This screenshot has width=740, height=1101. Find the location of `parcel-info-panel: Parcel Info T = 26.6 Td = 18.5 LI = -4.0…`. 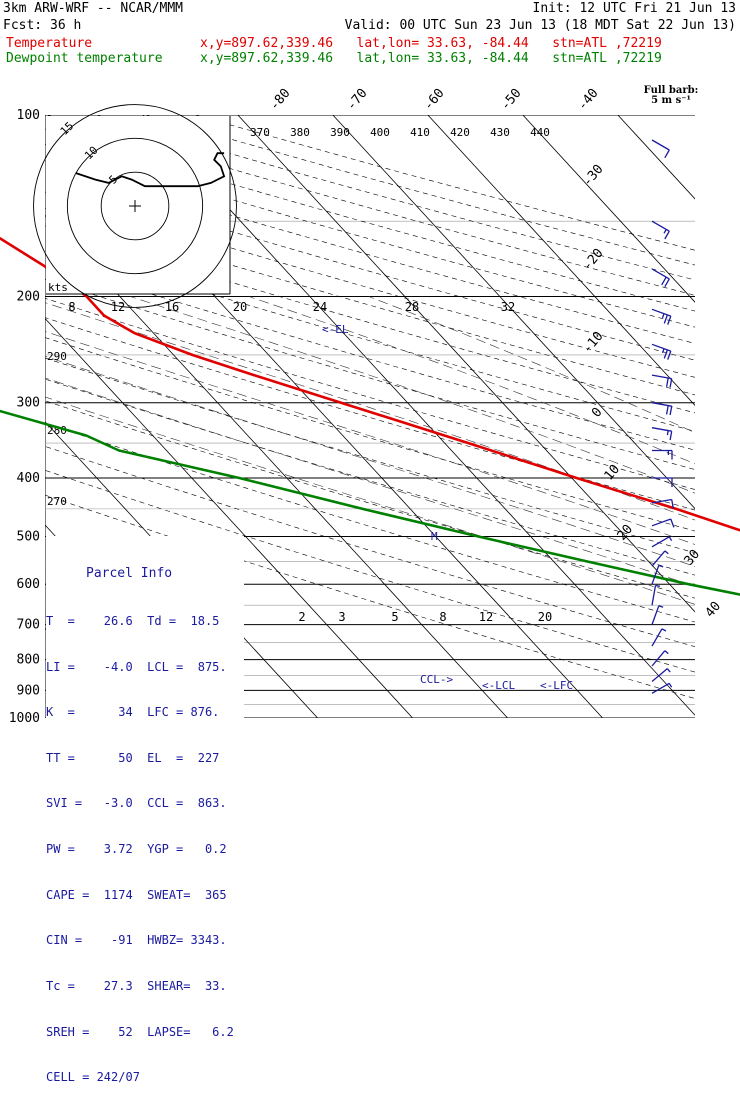

parcel-info-panel: Parcel Info T = 26.6 Td = 18.5 LI = -4.0… is located at coordinates (145, 810).